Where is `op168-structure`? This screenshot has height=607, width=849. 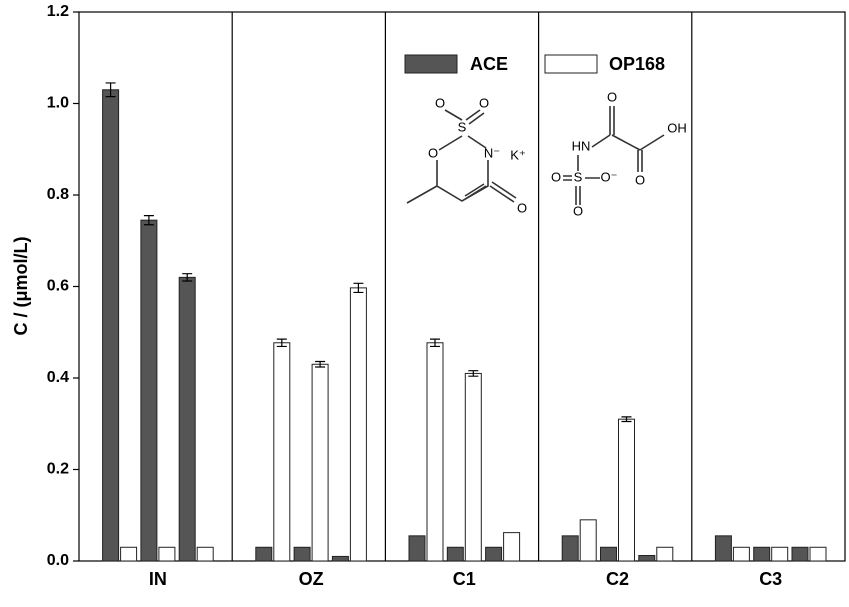
op168-structure is located at coordinates (614, 155).